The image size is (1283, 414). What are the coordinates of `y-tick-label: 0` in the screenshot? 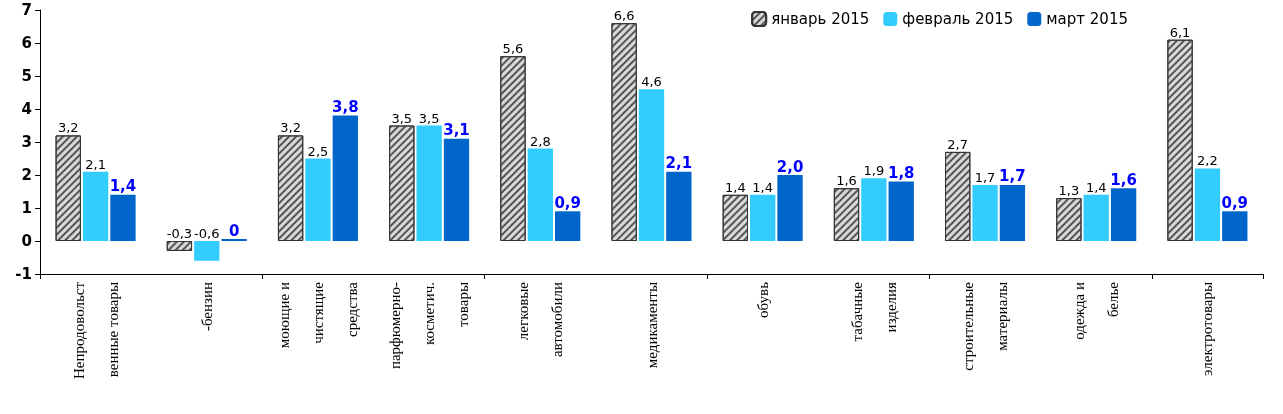 It's located at (26, 241).